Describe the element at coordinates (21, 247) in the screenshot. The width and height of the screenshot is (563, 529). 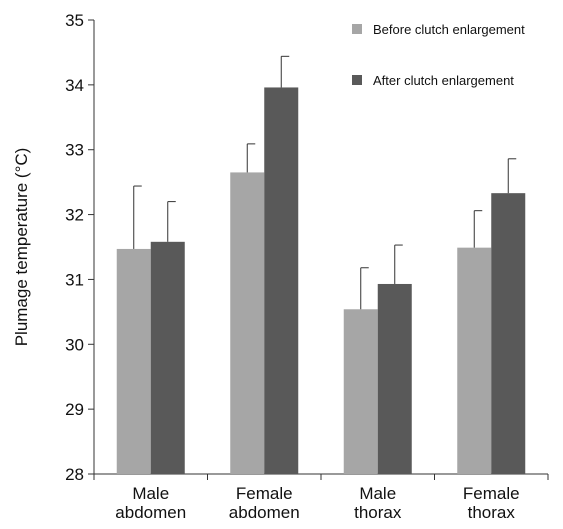
I see `y-axis-title: Plumage temperature (°C)` at that location.